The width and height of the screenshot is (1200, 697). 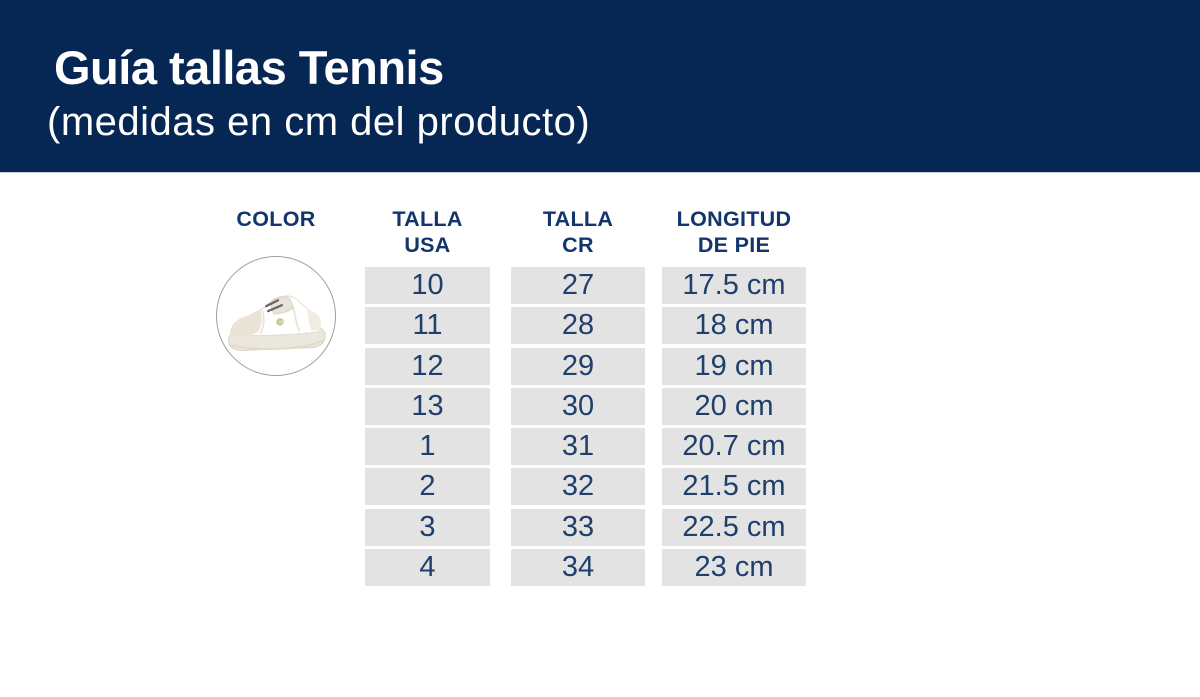 I want to click on page-title: Guía tallas Tennis, so click(x=249, y=67).